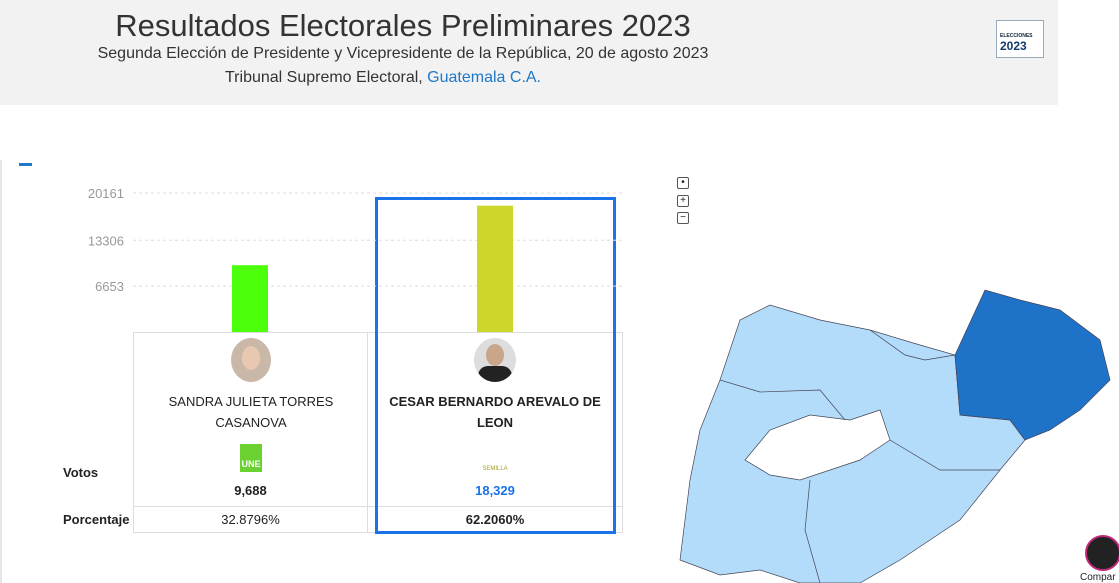 This screenshot has width=1119, height=583. Describe the element at coordinates (251, 458) in the screenshot. I see `party-logo: UNE` at that location.